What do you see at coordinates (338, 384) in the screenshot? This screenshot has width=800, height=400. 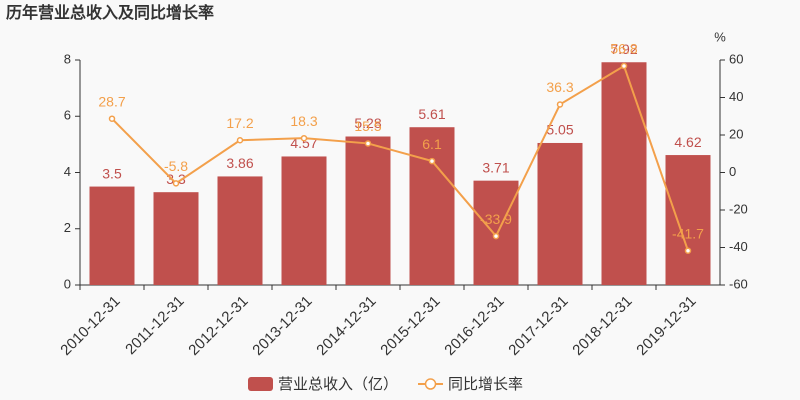 I see `legend-label: 营业总收入（亿）` at bounding box center [338, 384].